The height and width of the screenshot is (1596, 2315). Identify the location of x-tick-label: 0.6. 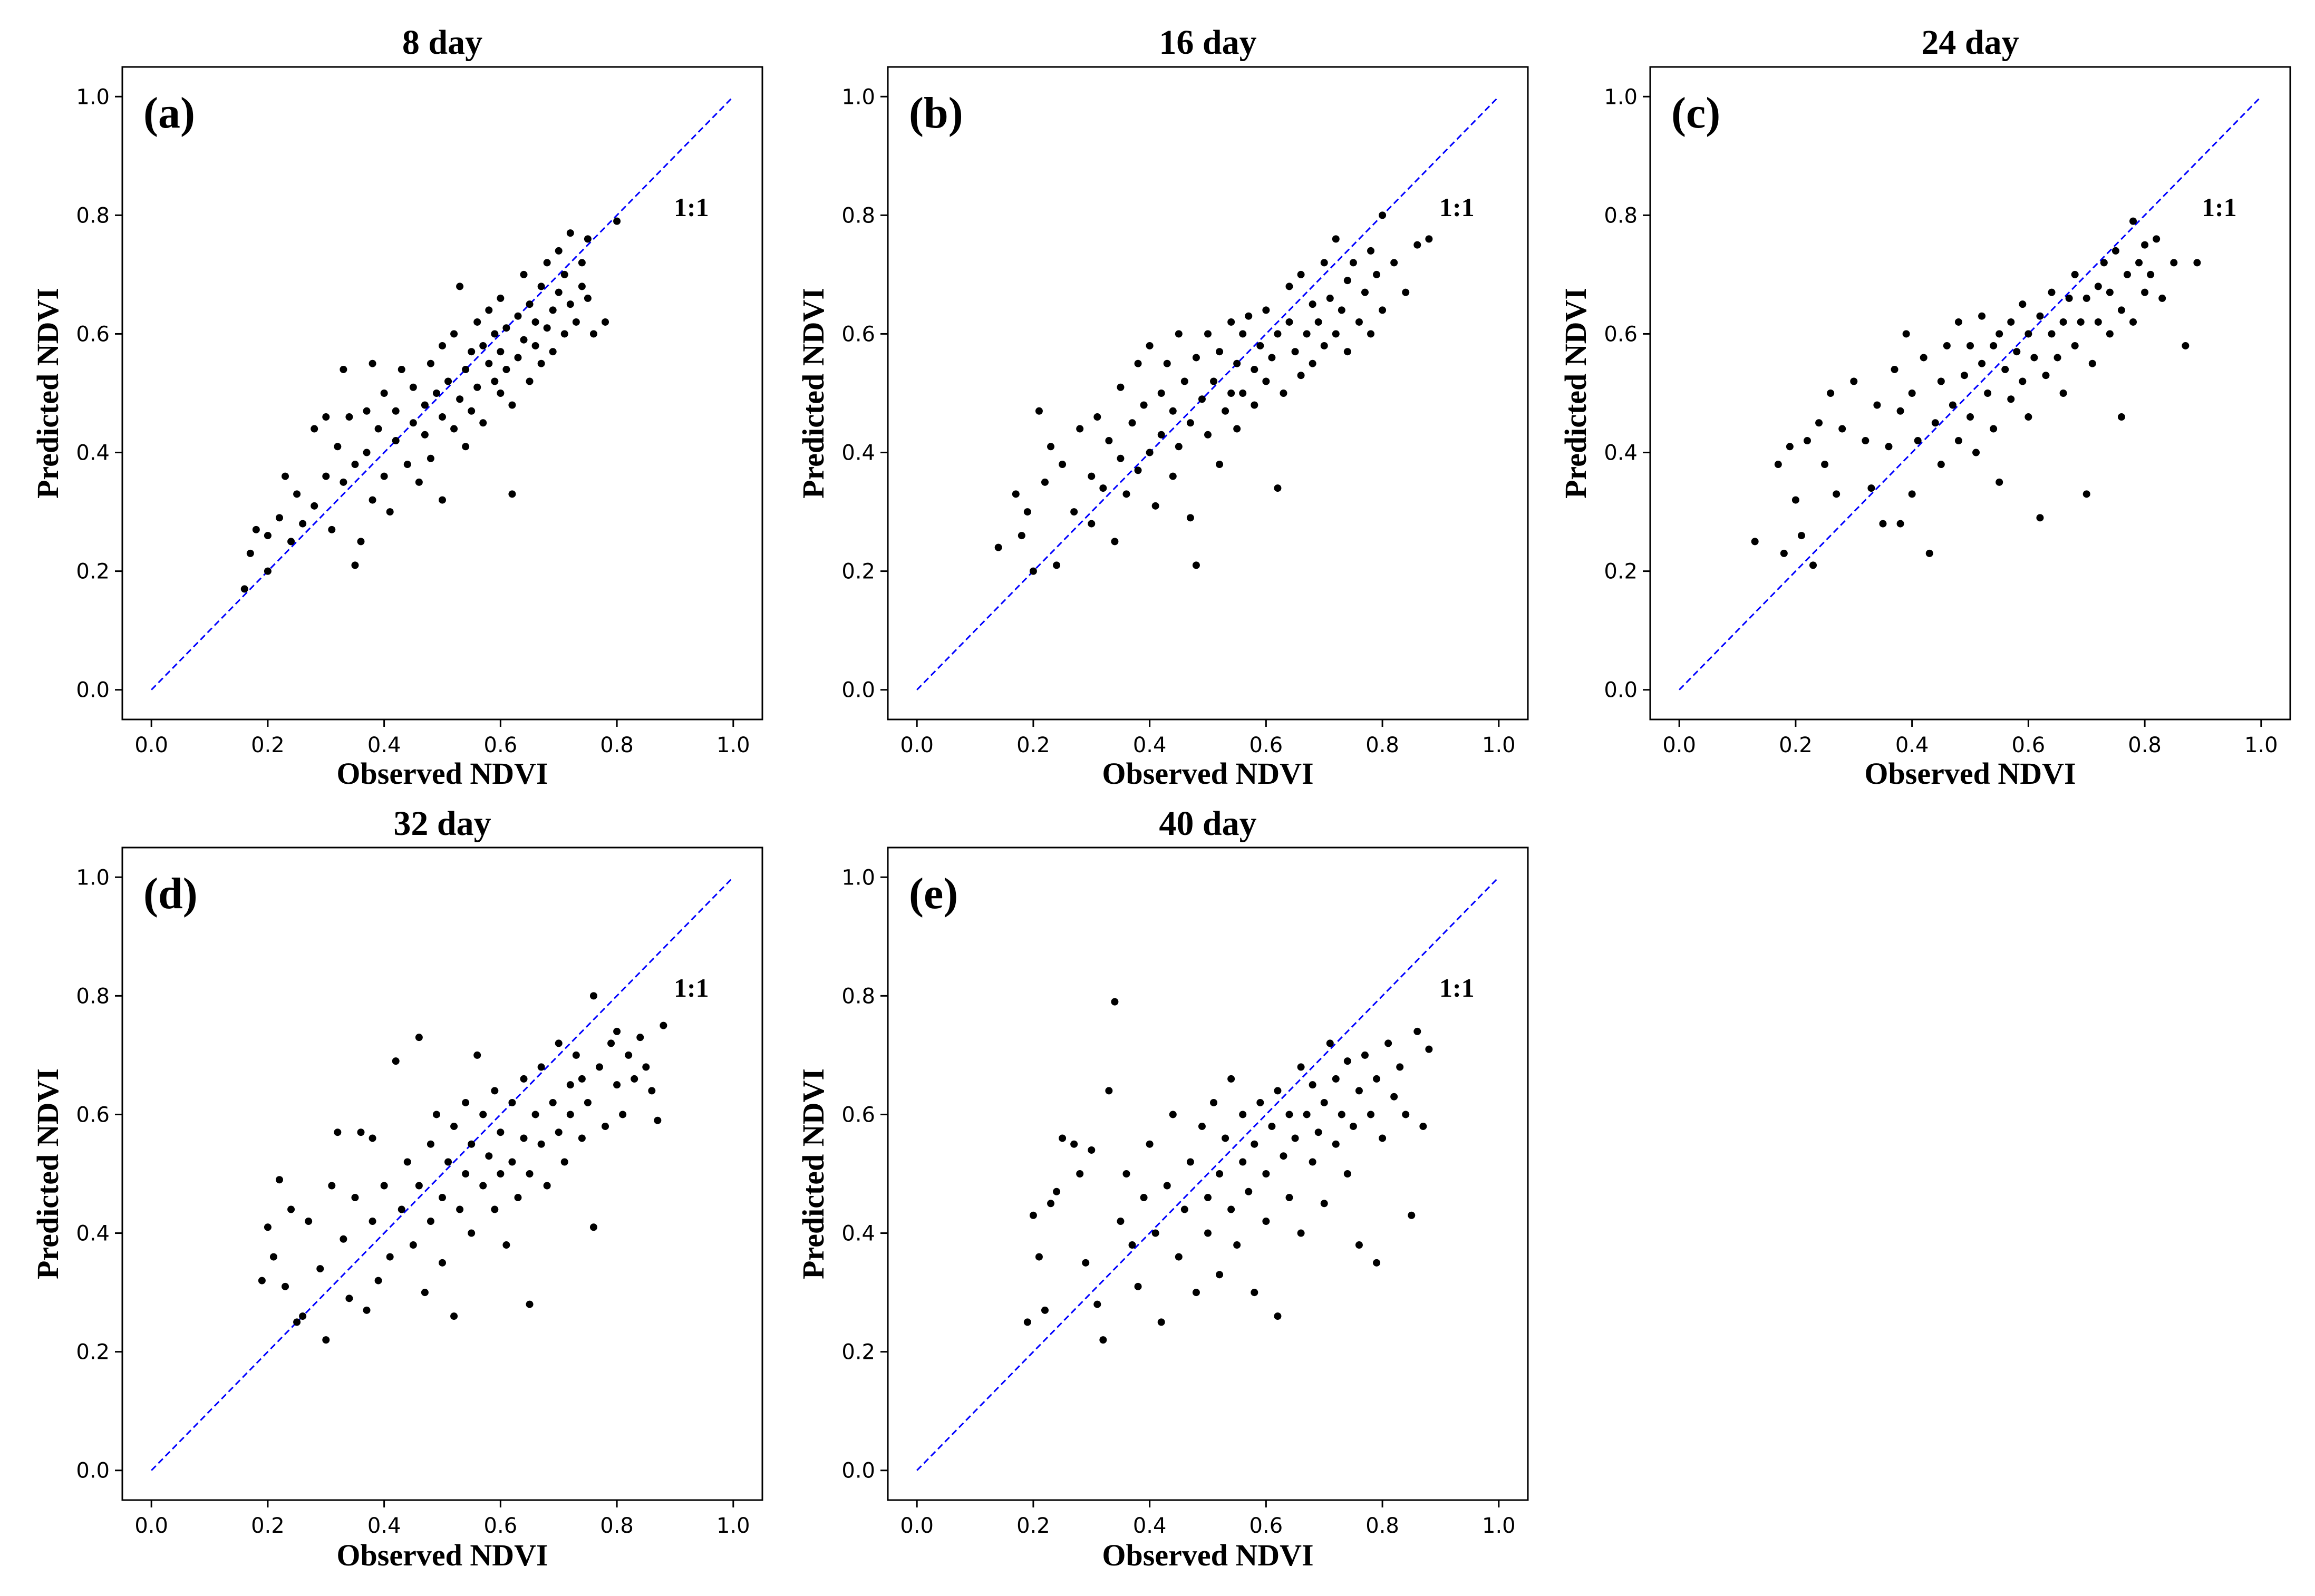
(1266, 1526).